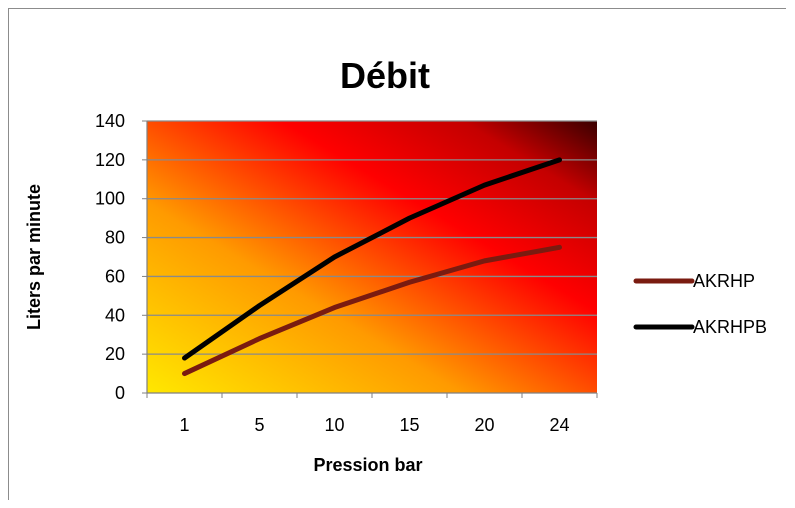 The height and width of the screenshot is (508, 795). What do you see at coordinates (334, 425) in the screenshot?
I see `x-tick-label: 10` at bounding box center [334, 425].